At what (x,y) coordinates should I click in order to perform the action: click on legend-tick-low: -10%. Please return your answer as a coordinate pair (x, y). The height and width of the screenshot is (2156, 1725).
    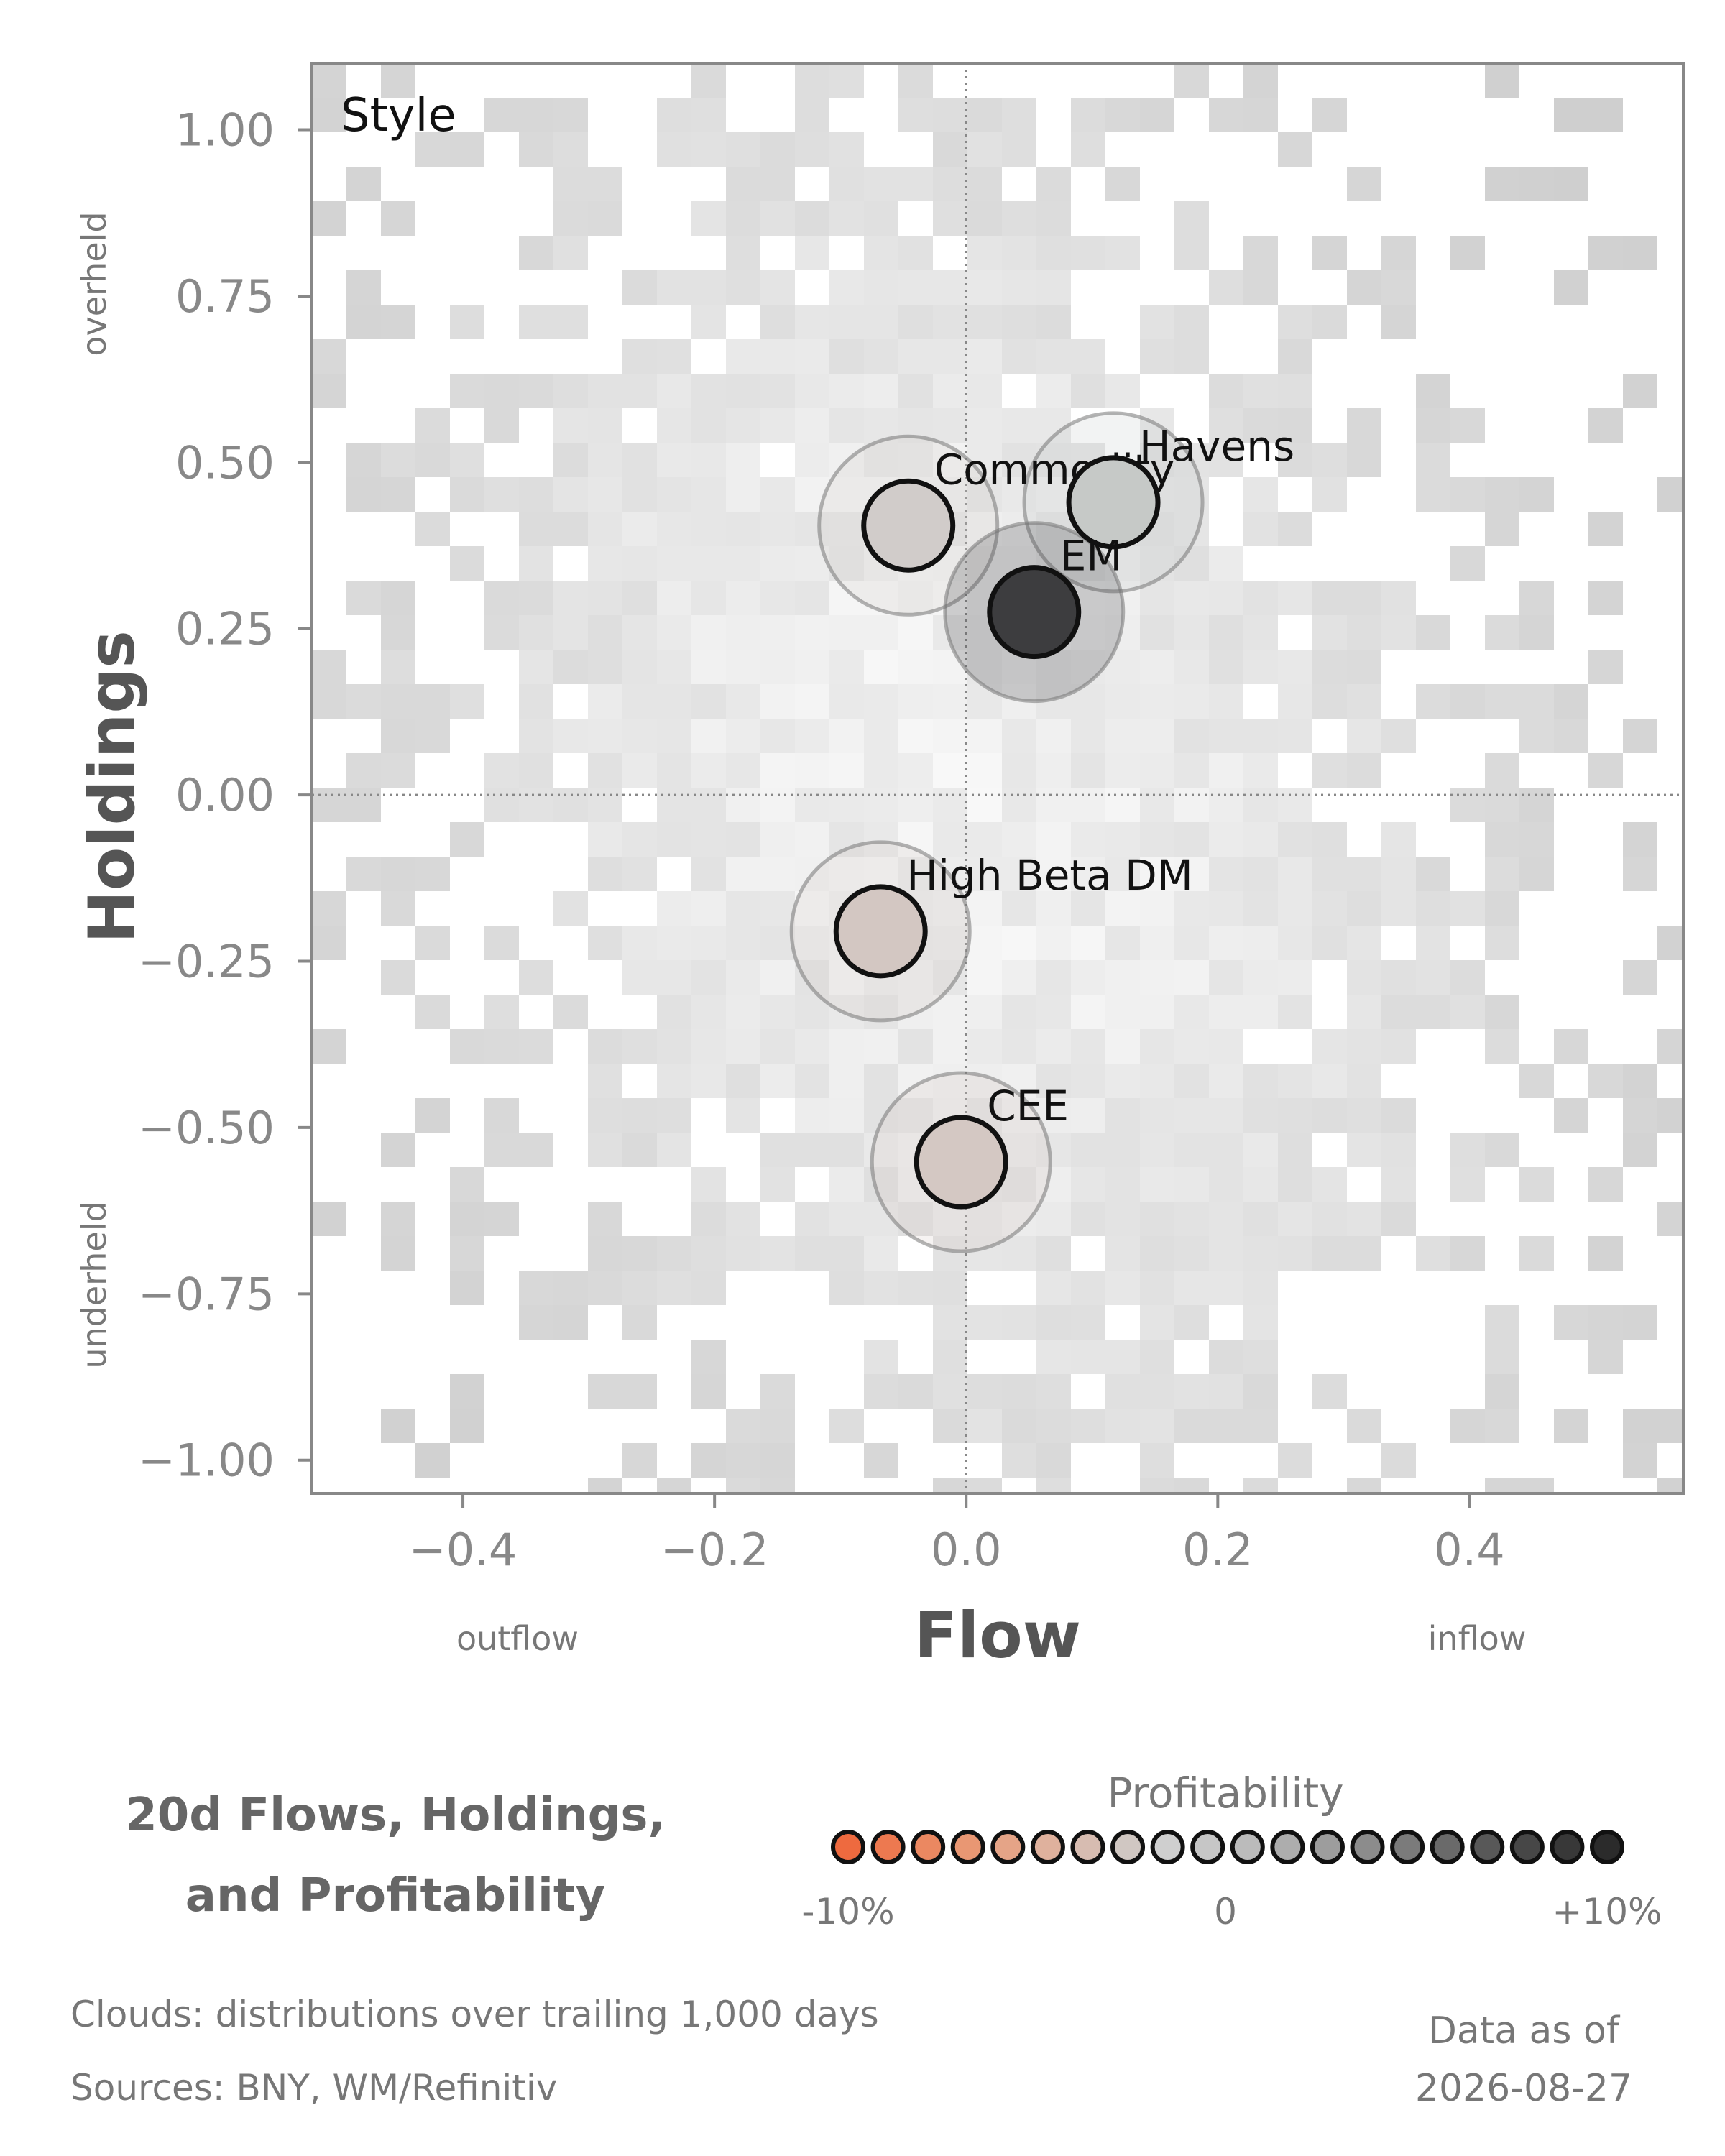
    Looking at the image, I should click on (847, 1911).